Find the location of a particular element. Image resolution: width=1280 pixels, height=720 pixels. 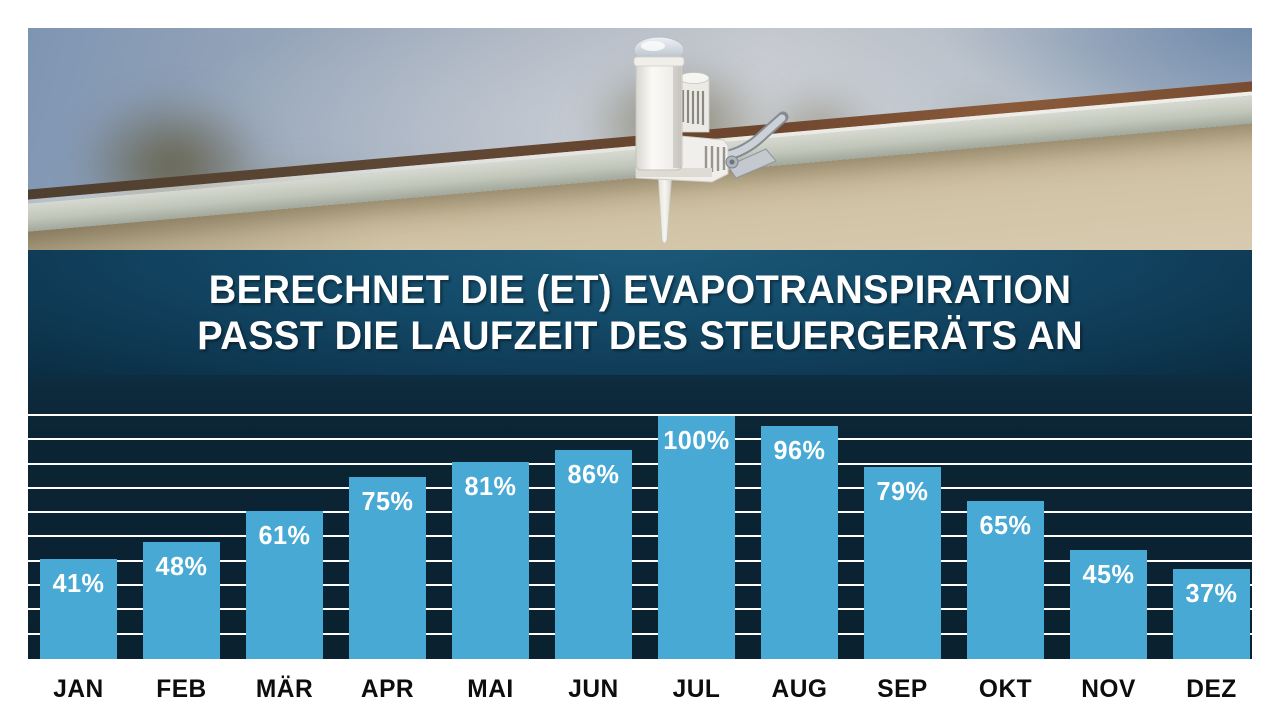

banner-line-1: BERECHNET DIE (ET) EVAPOTRANSPIRATION is located at coordinates (640, 289).